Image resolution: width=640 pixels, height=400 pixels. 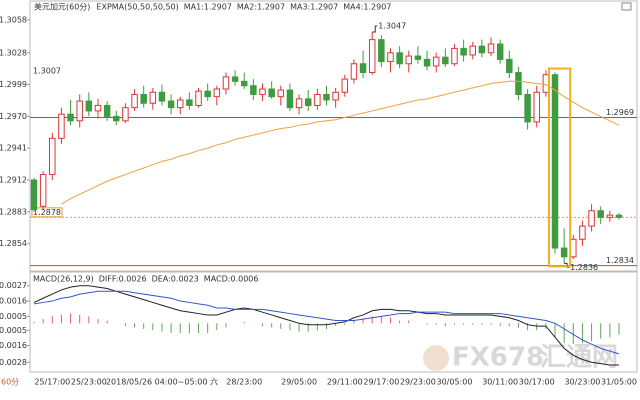 What do you see at coordinates (13, 316) in the screenshot?
I see `y-tick-label: 0.0005` at bounding box center [13, 316].